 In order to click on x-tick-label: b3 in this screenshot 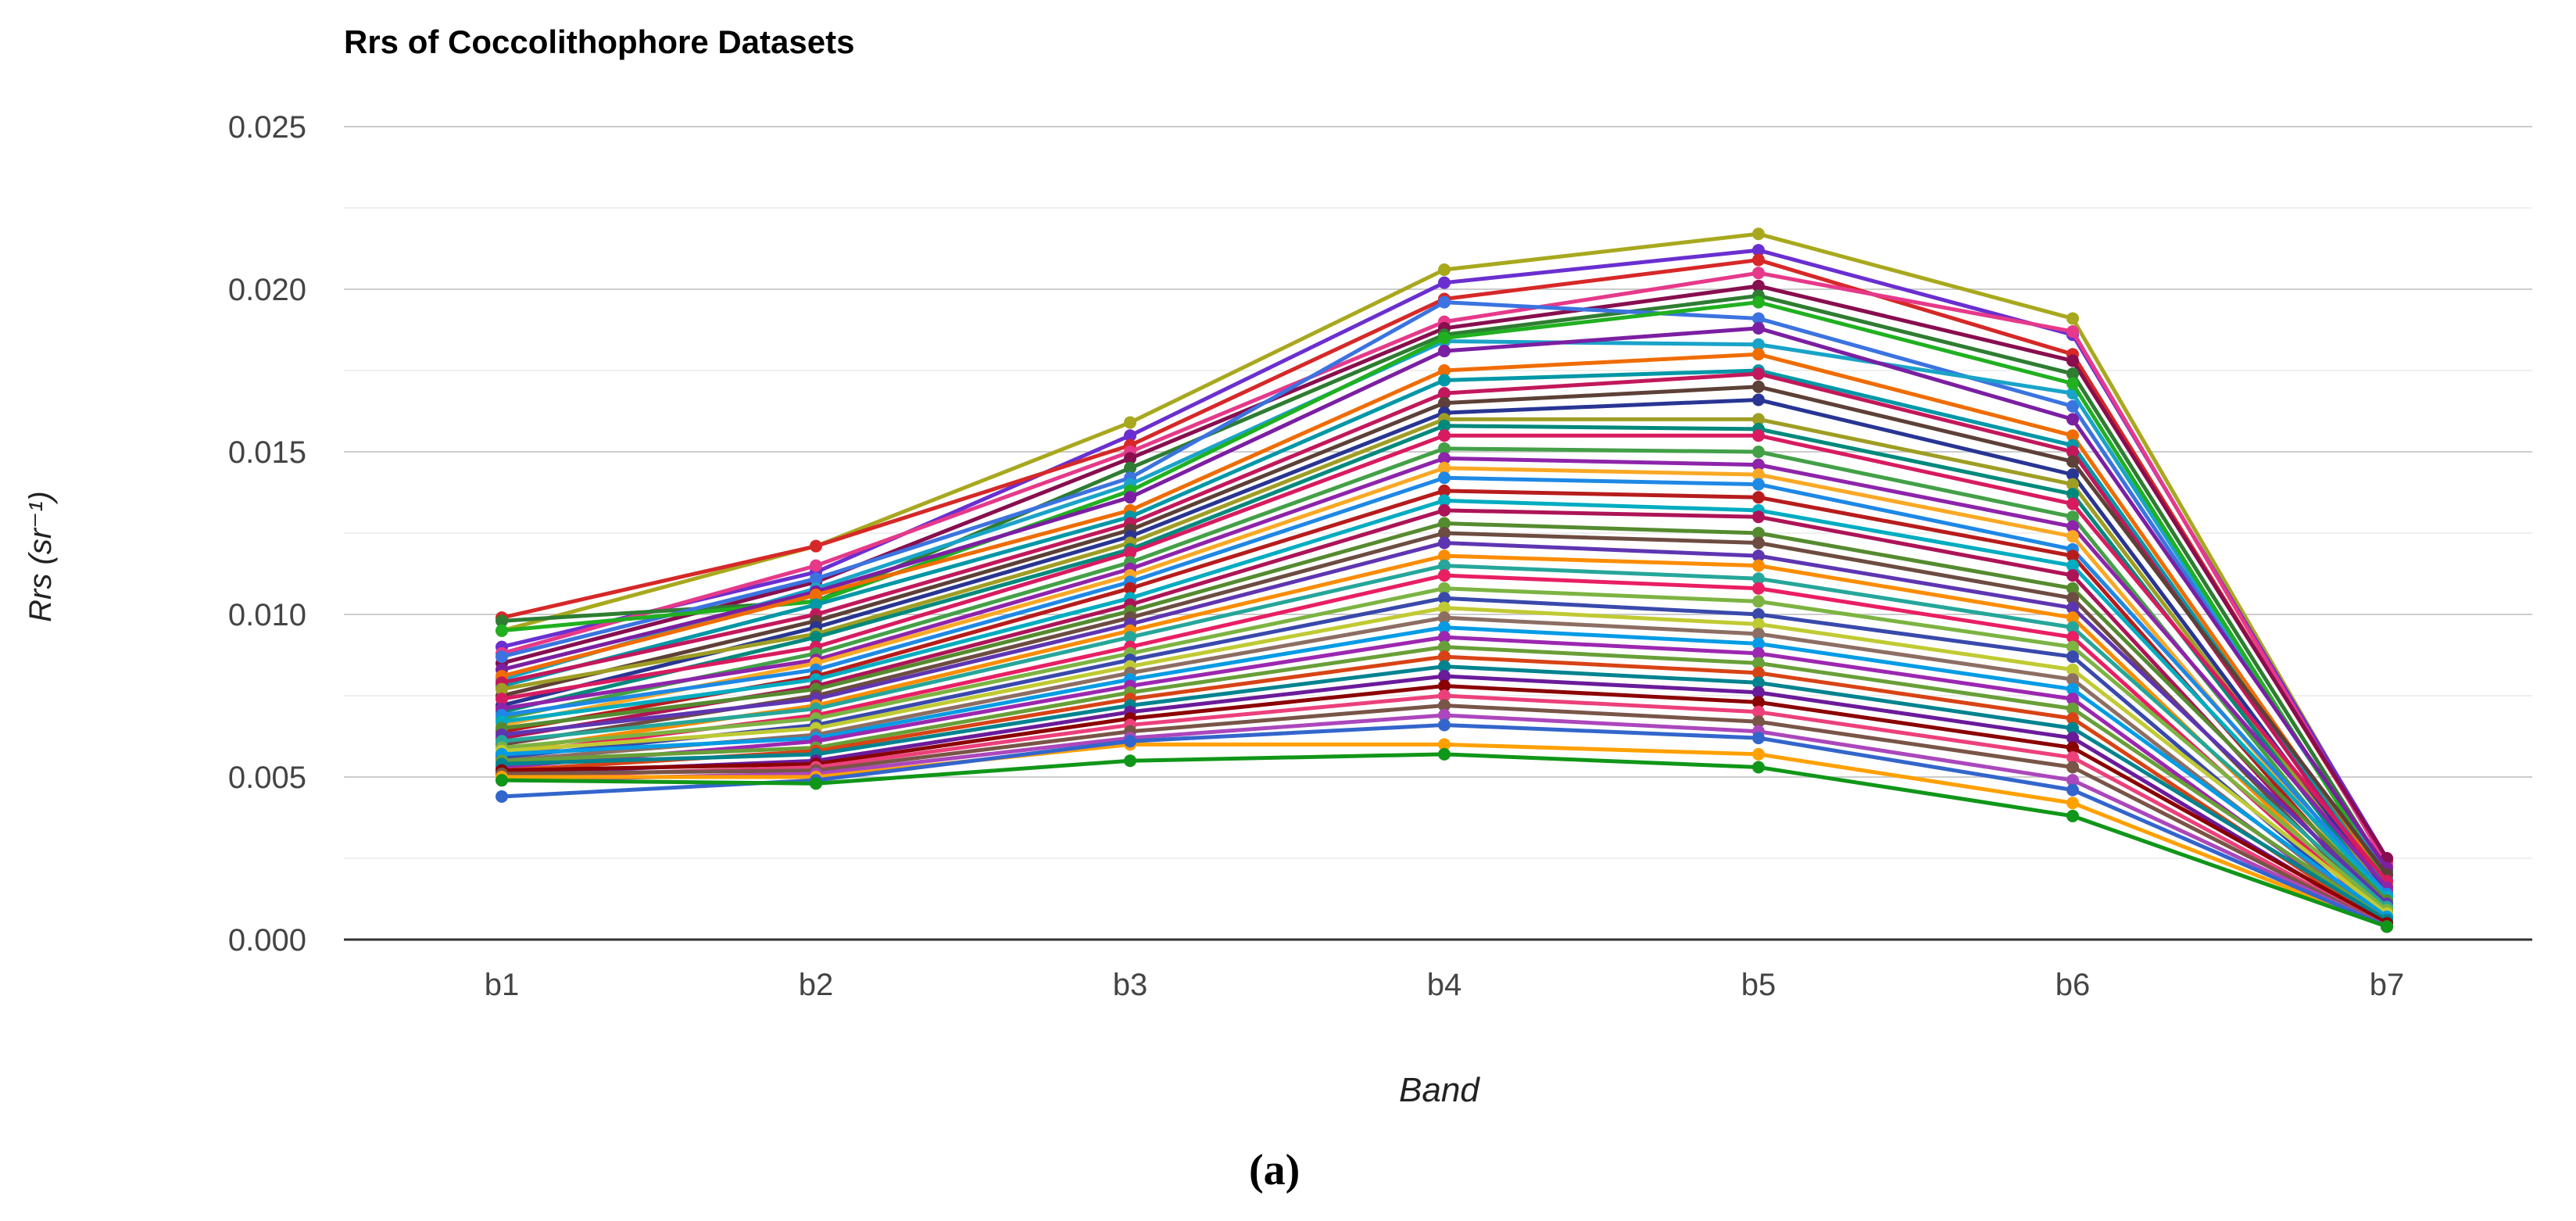, I will do `click(1130, 985)`.